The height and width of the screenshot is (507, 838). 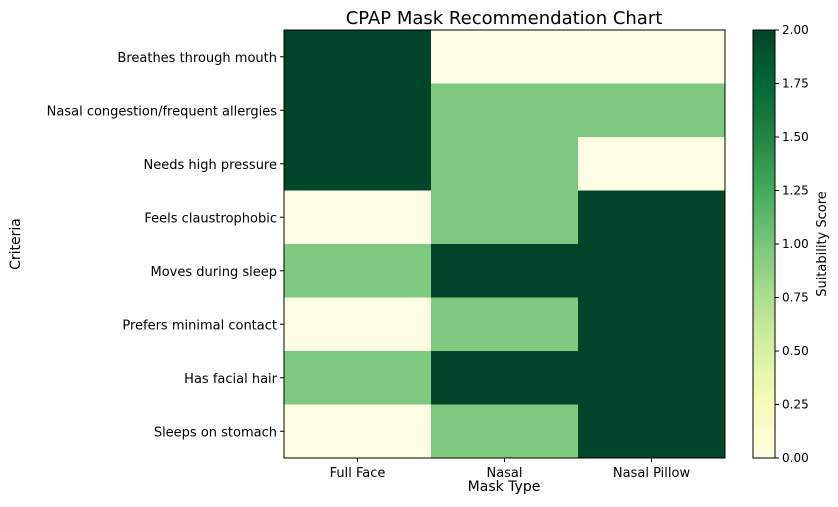 What do you see at coordinates (210, 218) in the screenshot?
I see `y-tick-label: Feels claustrophobic` at bounding box center [210, 218].